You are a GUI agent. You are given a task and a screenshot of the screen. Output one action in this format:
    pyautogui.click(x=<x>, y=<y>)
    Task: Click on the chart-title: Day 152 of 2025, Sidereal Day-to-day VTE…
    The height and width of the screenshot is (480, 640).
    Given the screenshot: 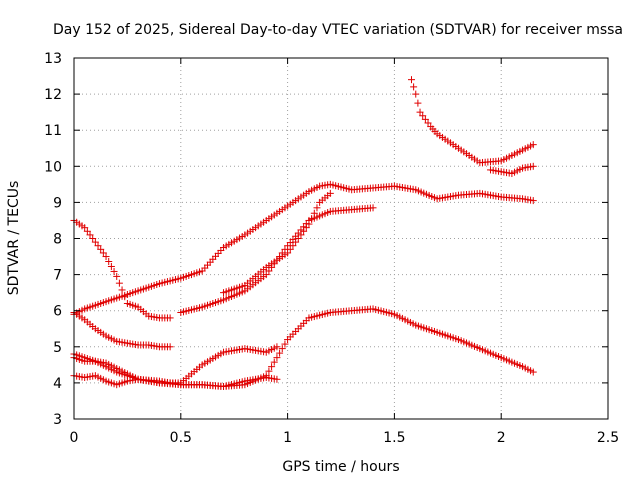 What is the action you would take?
    pyautogui.click(x=338, y=30)
    